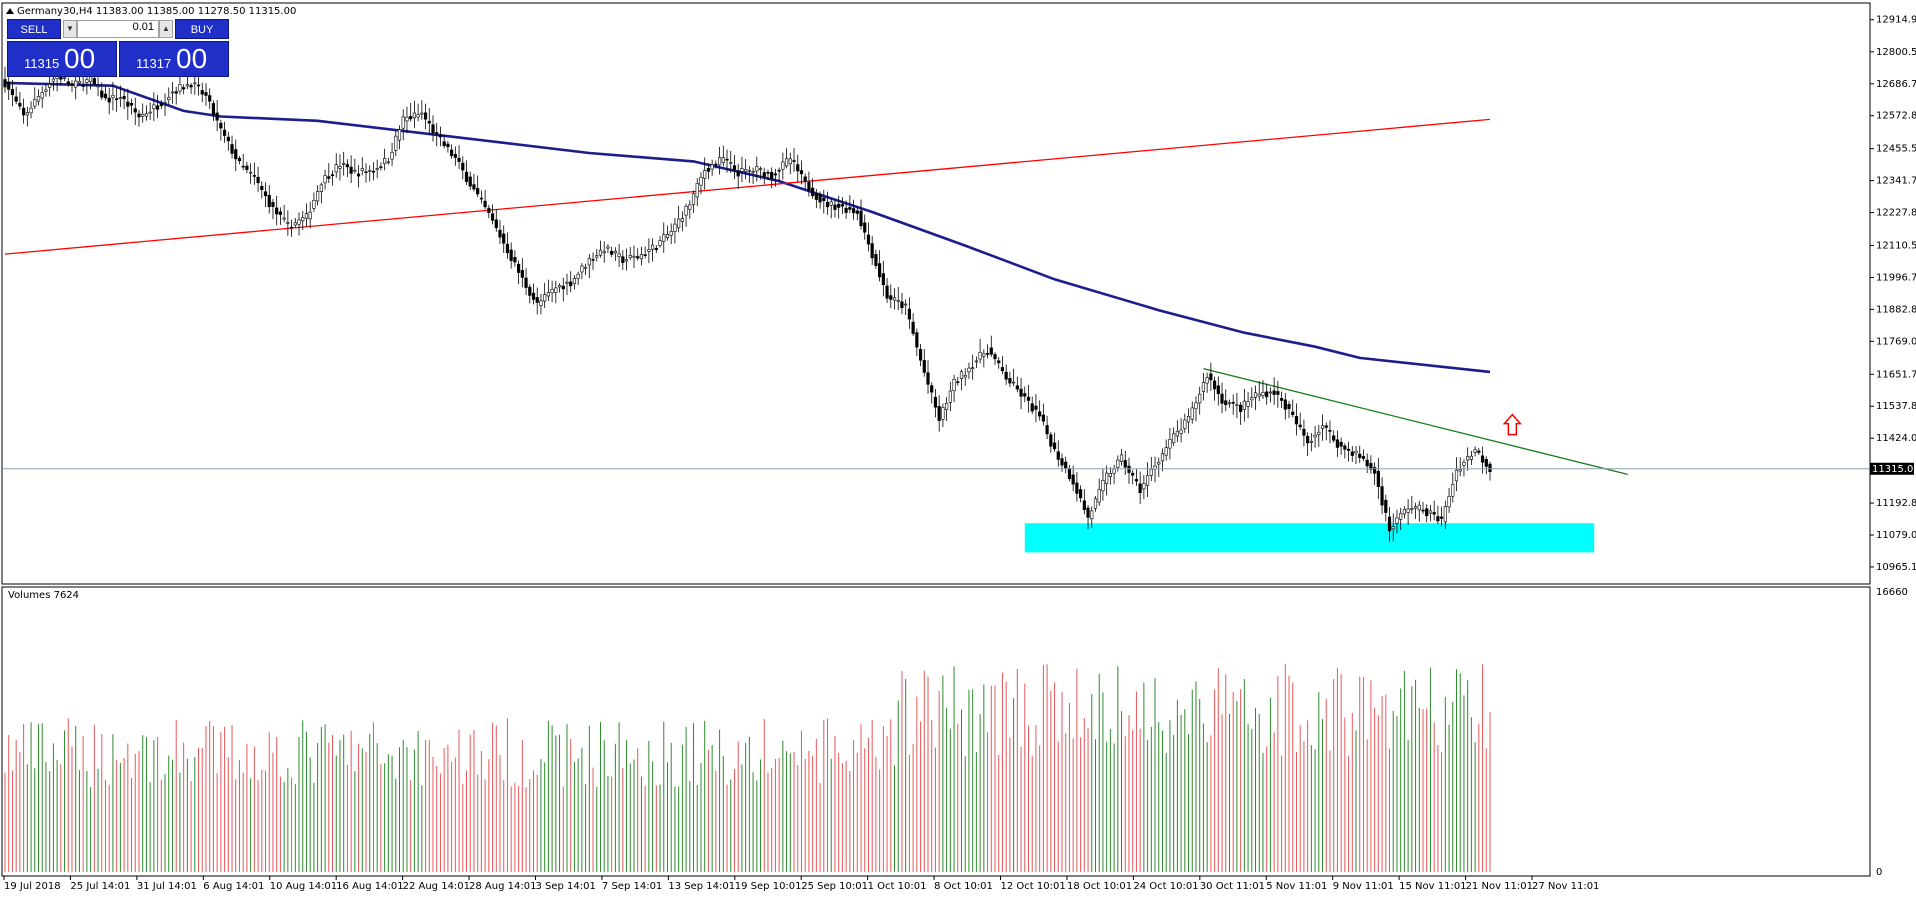 This screenshot has height=897, width=1916. Describe the element at coordinates (1896, 309) in the screenshot. I see `price-tick-label: 11882.85` at that location.